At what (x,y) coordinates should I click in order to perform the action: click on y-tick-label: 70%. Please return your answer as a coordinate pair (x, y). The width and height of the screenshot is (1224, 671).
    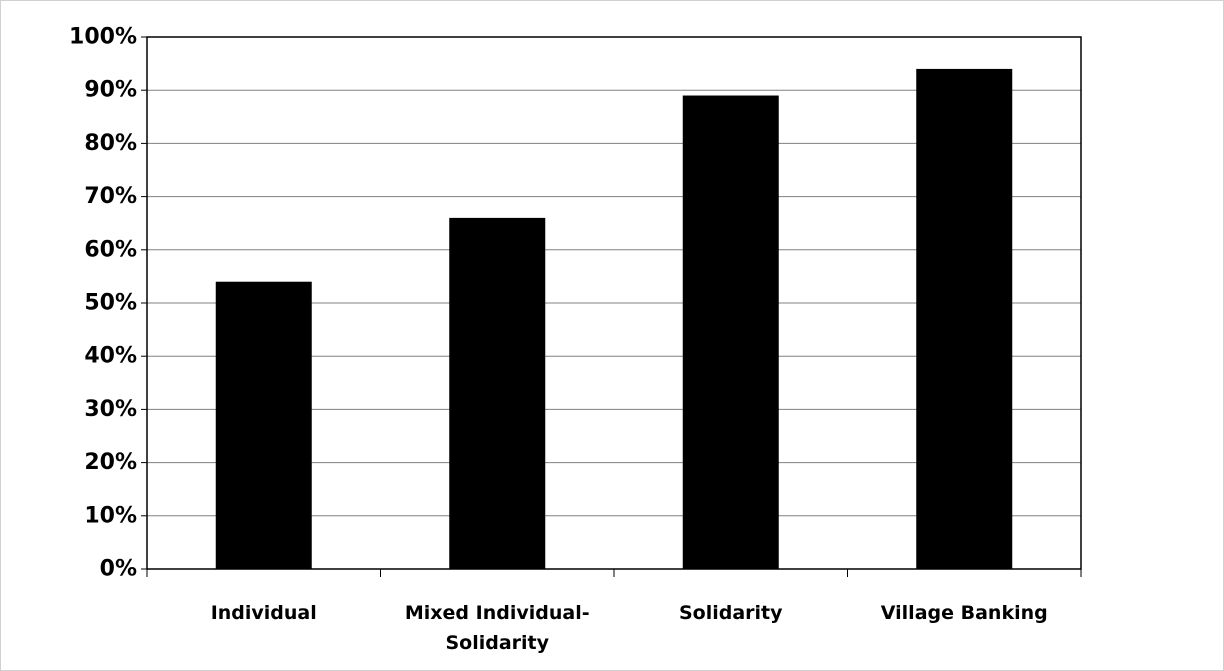
    Looking at the image, I should click on (110, 196).